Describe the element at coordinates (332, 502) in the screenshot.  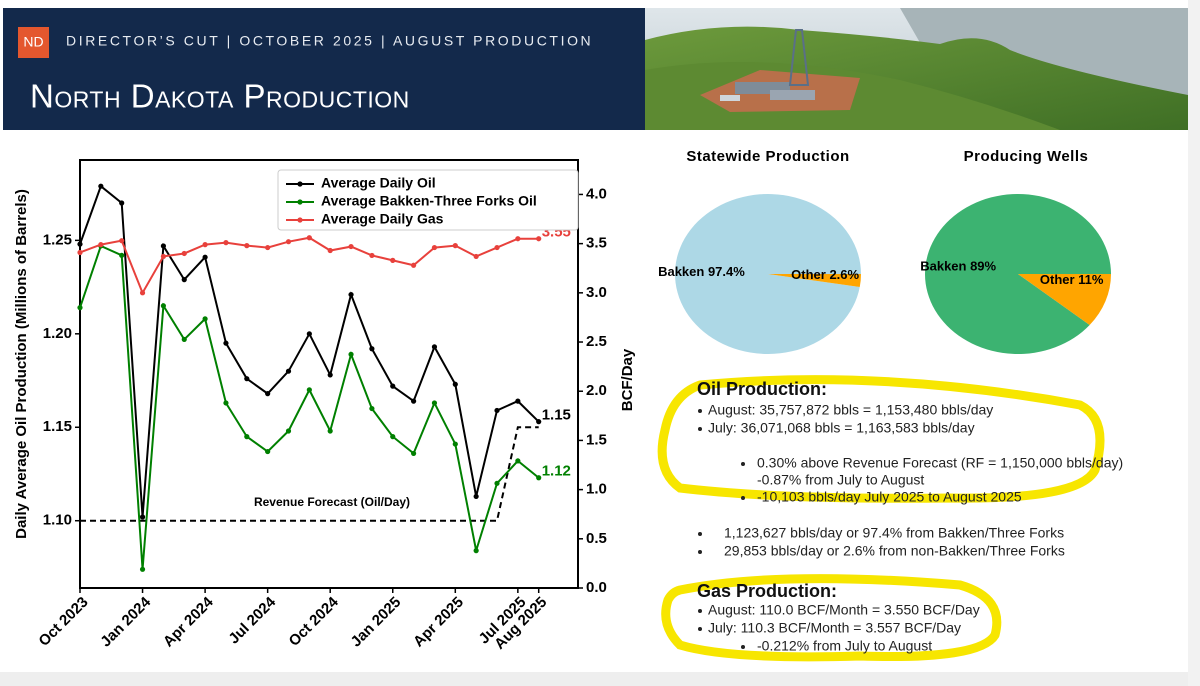
I see `forecast-label: Revenue Forecast (Oil/Day)` at that location.